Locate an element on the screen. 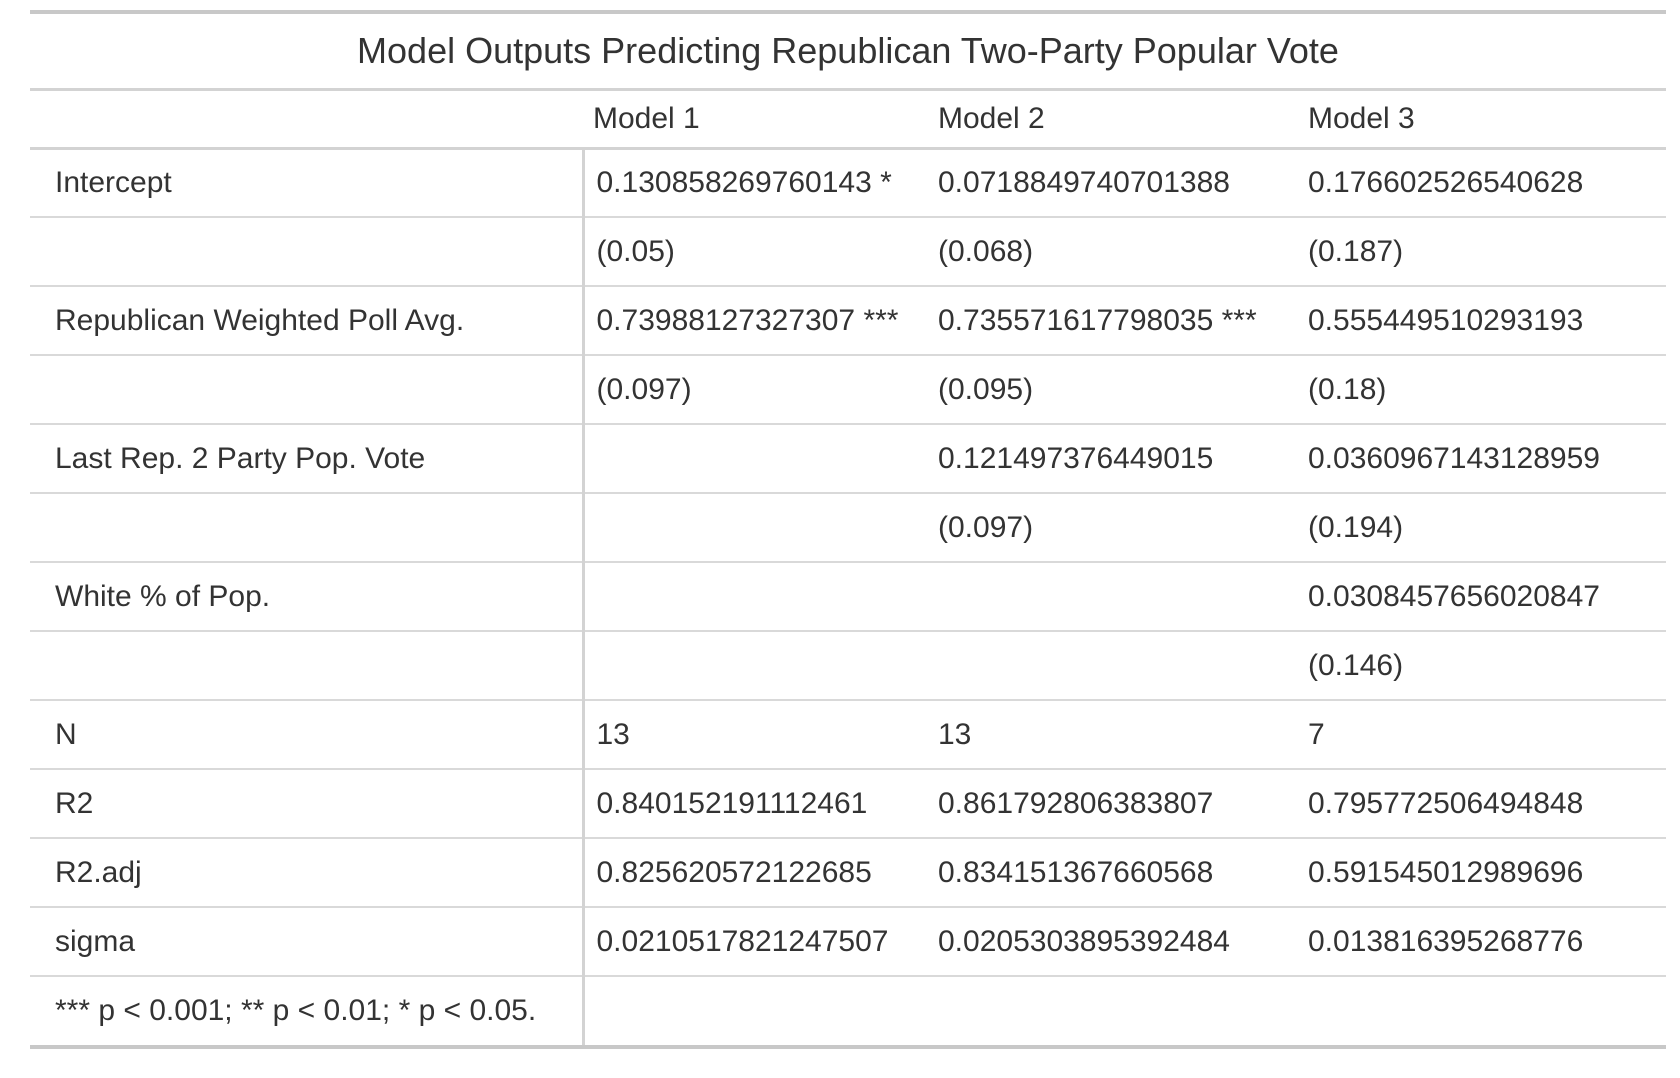  row-label: Republican Weighted Poll Avg. is located at coordinates (307, 321).